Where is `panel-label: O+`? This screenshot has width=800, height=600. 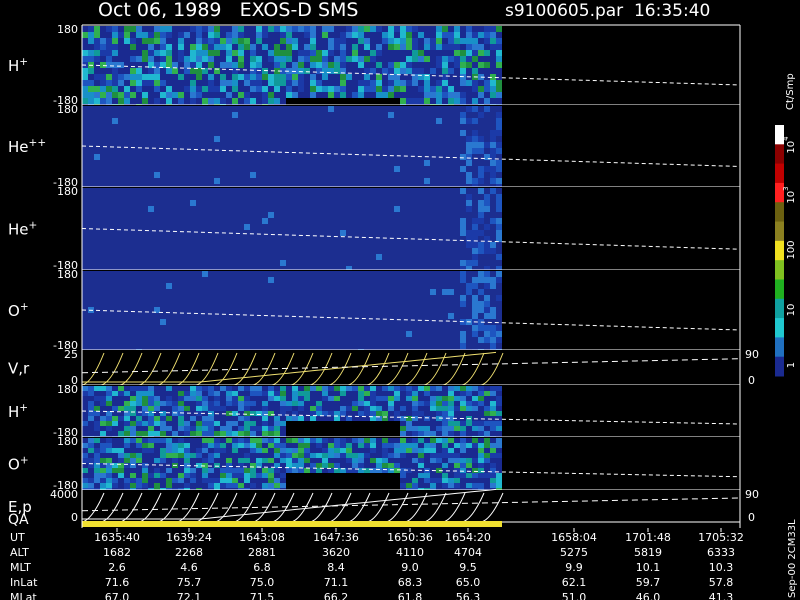 panel-label: O+ is located at coordinates (18, 310).